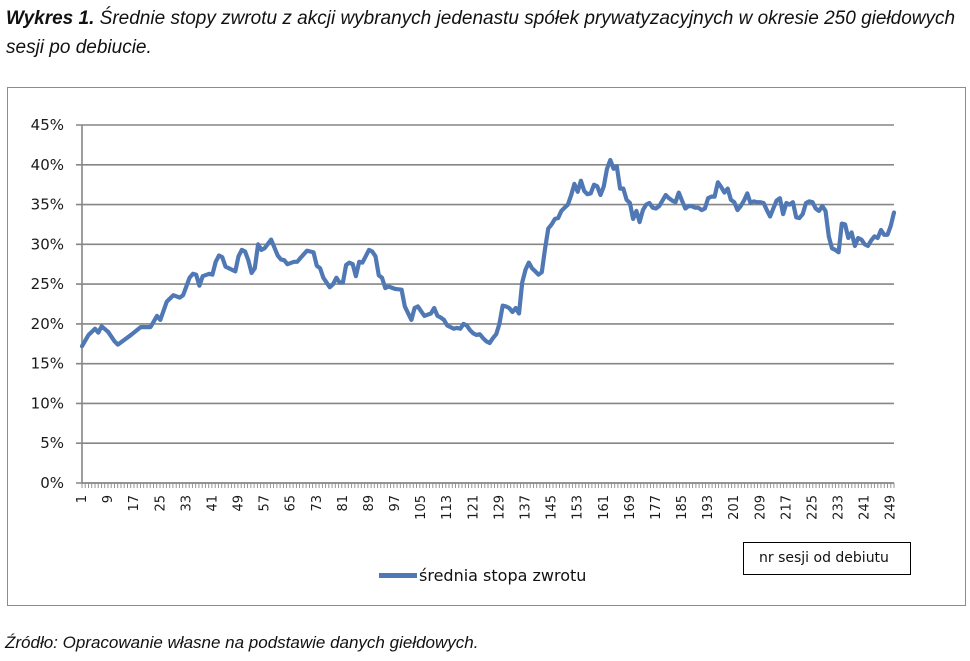 This screenshot has height=661, width=970. I want to click on x-tick-label: 113, so click(447, 507).